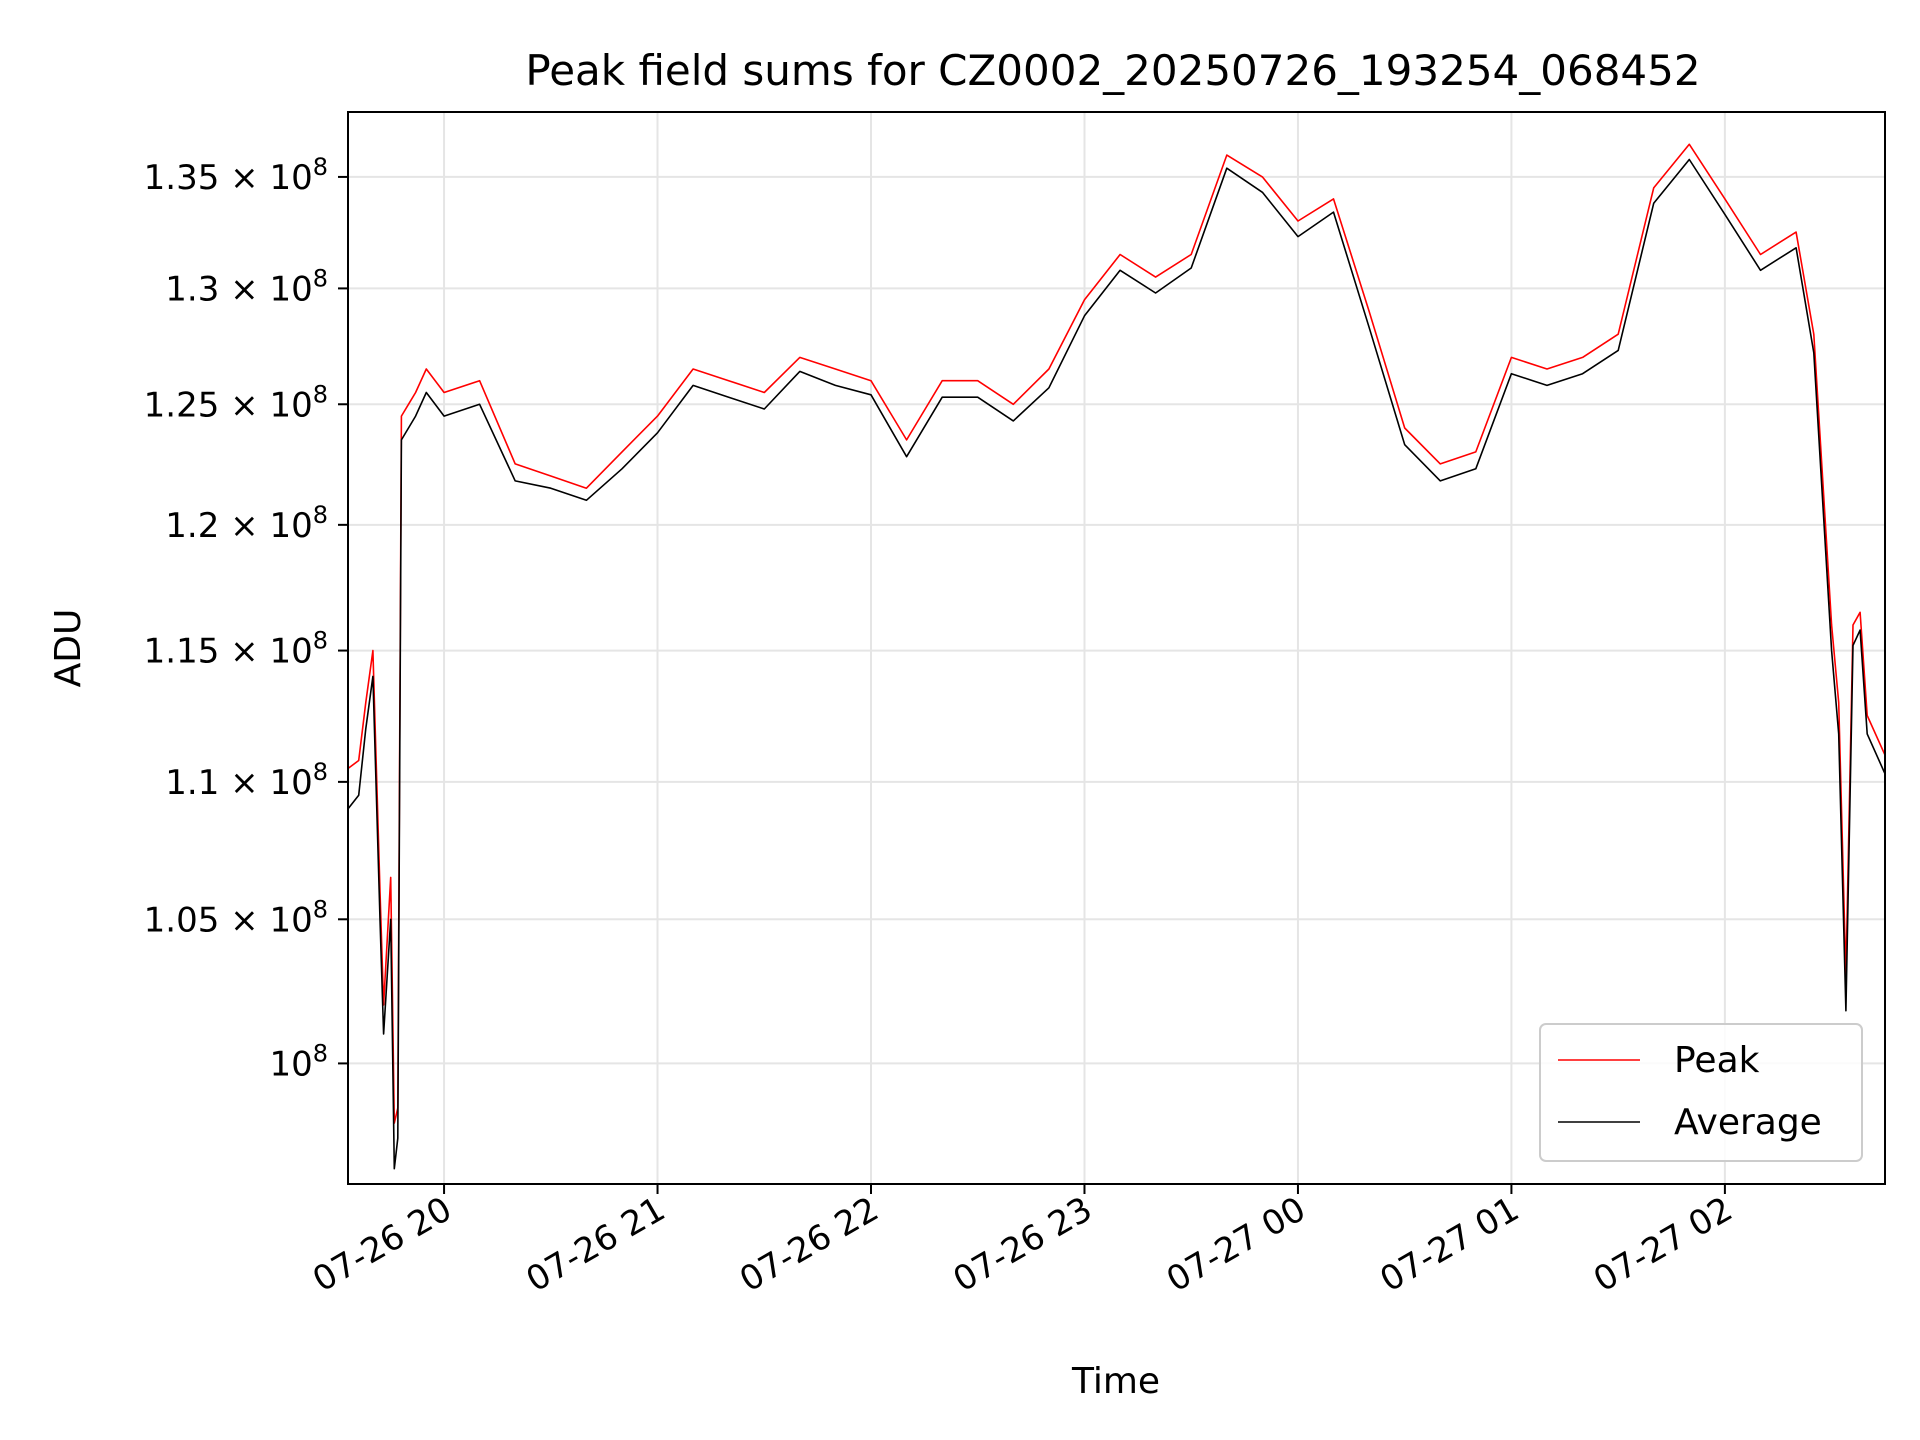 This screenshot has height=1440, width=1920. What do you see at coordinates (246, 523) in the screenshot?
I see `y-tick-label: 1.2 × 108` at bounding box center [246, 523].